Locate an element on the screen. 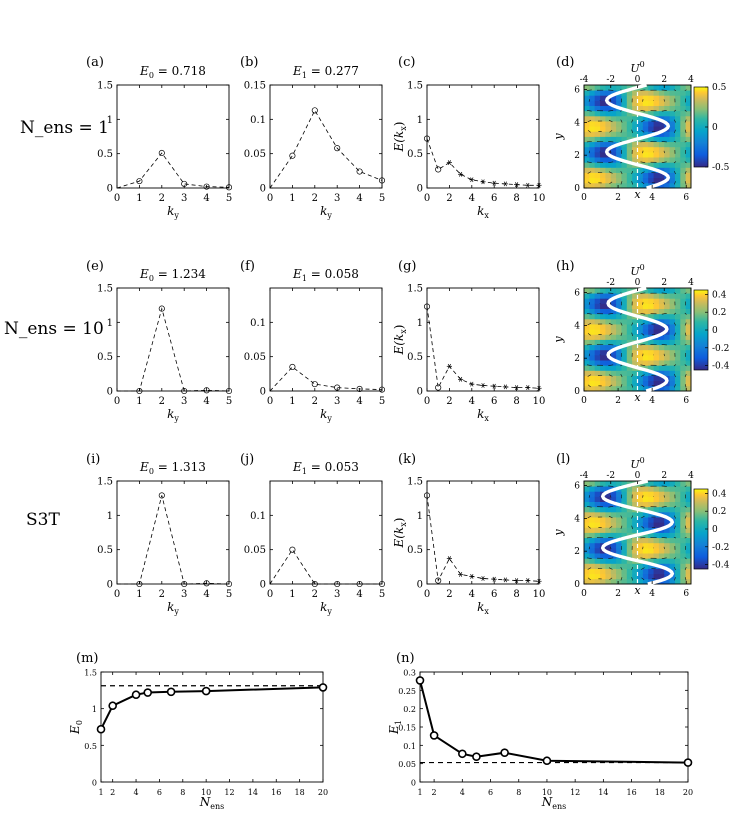  quiver-arrows is located at coordinates (636, 340).